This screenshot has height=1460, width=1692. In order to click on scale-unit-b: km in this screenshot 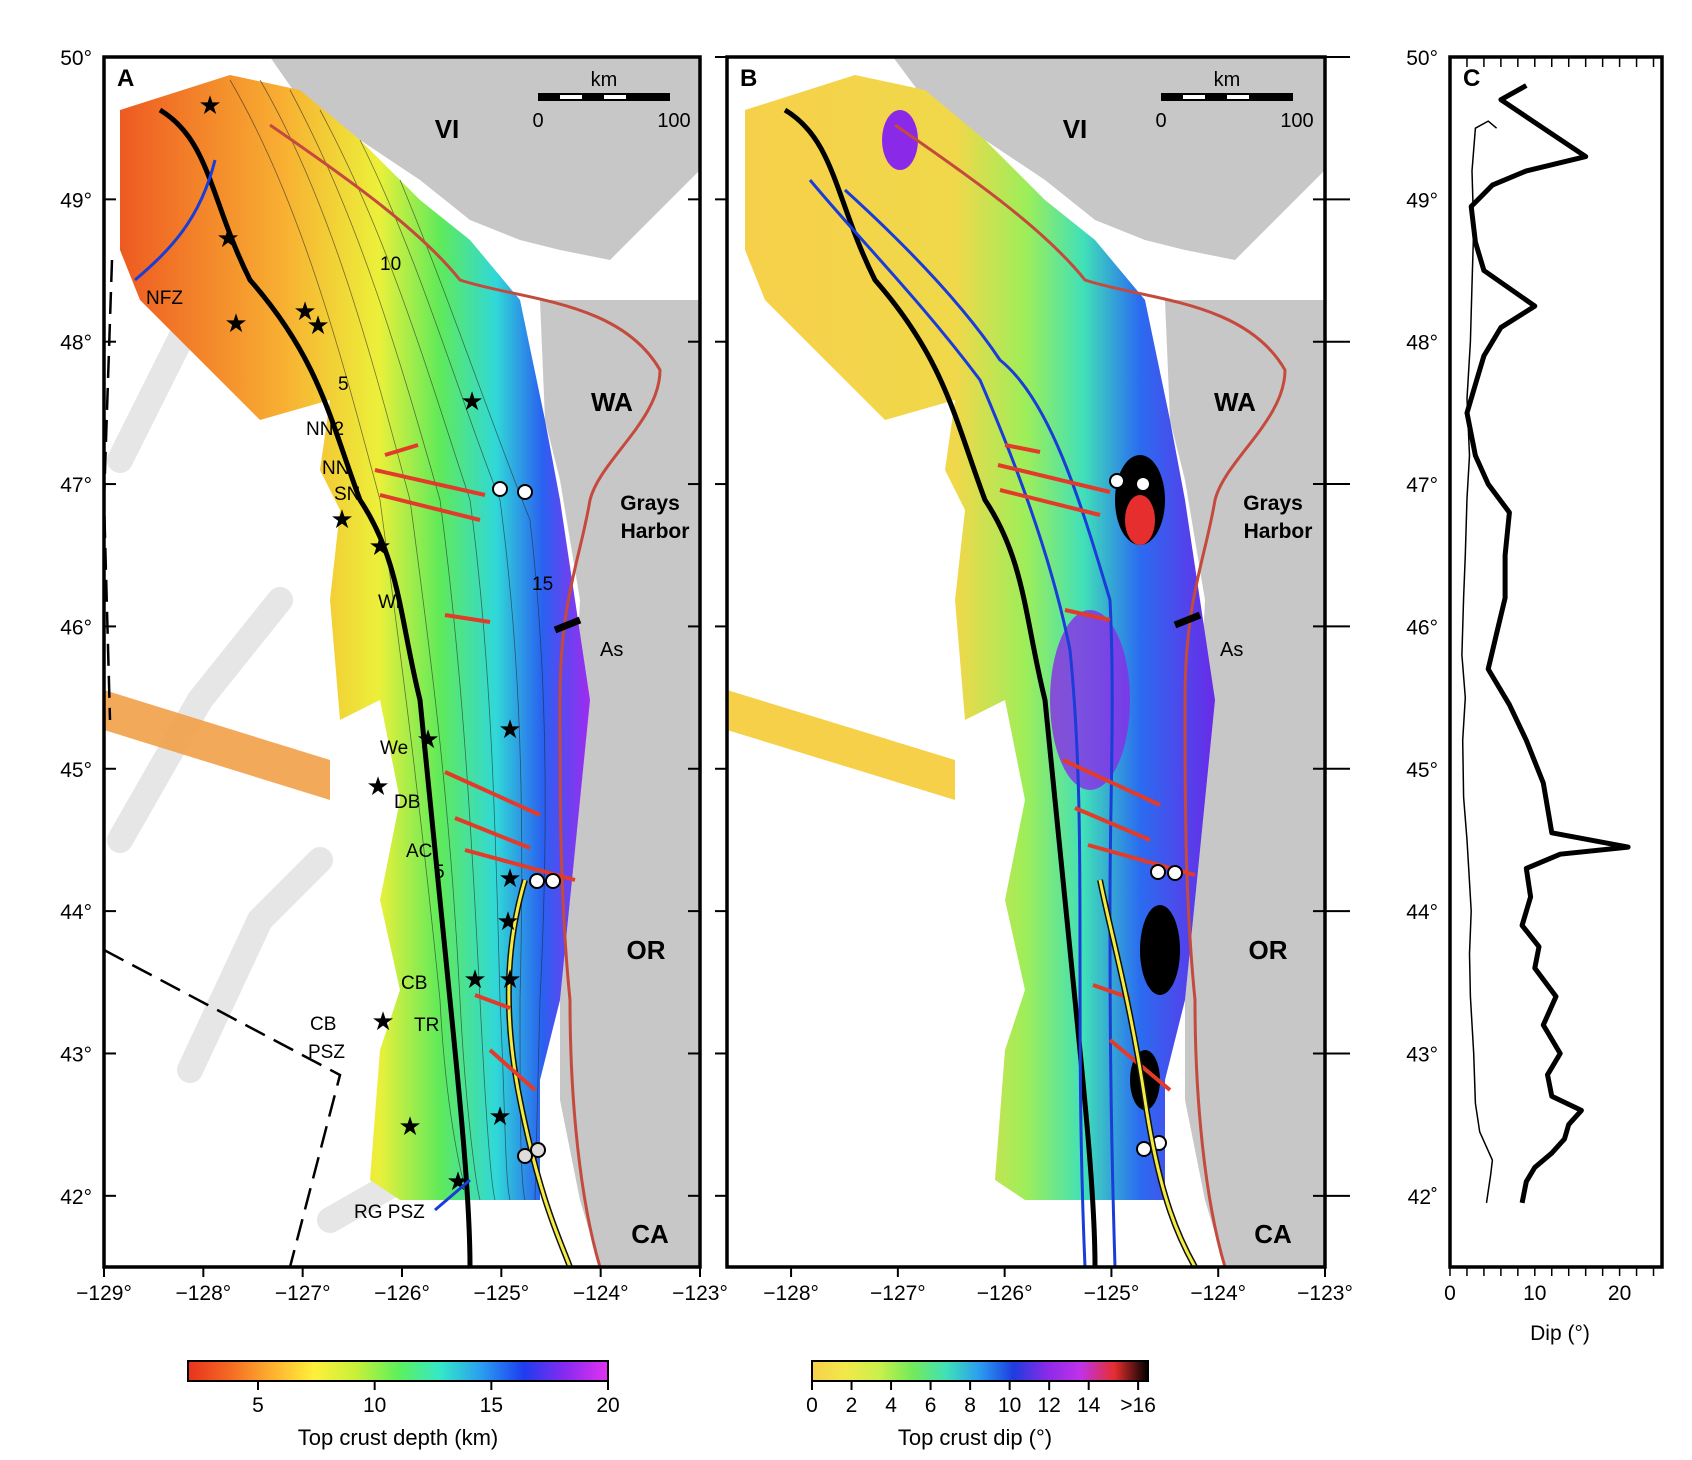, I will do `click(1227, 80)`.